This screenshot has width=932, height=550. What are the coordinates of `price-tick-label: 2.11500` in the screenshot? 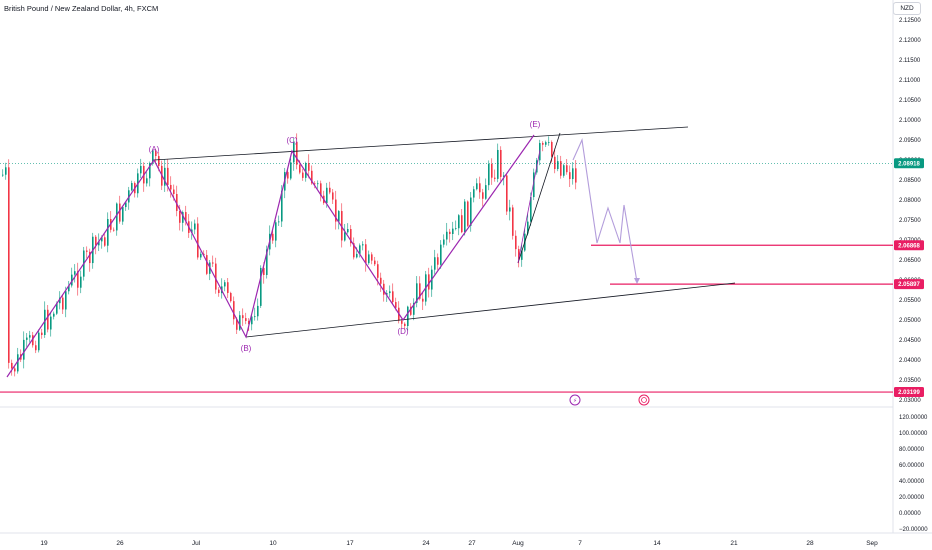 It's located at (910, 61).